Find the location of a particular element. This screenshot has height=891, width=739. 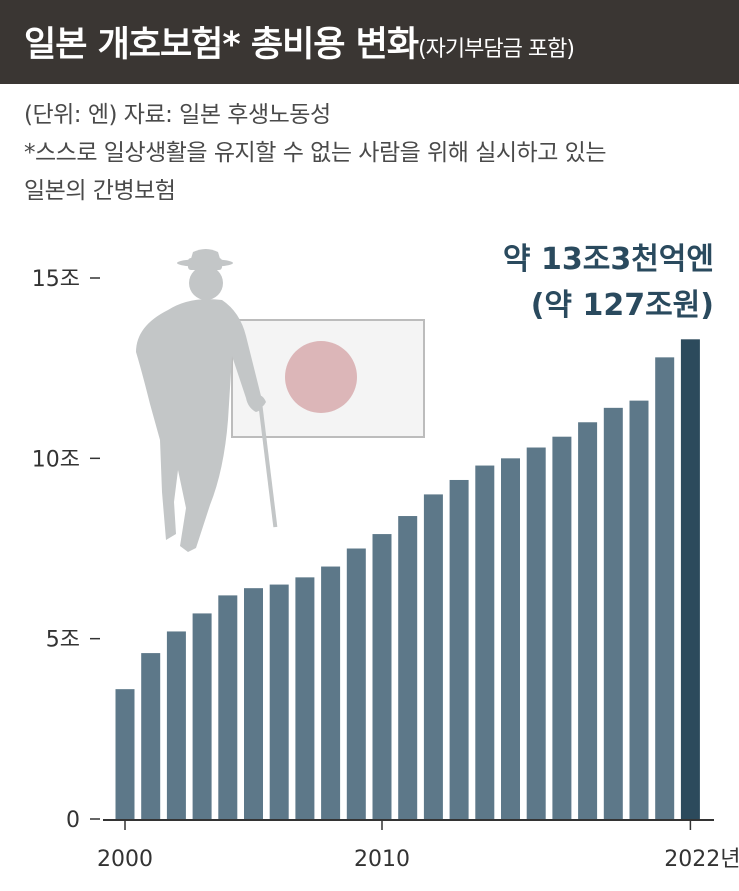

footnote-line-1: *스스로 일상생활을 유지할 수 없는 사람을 위해 실시하고 있는 is located at coordinates (315, 153).